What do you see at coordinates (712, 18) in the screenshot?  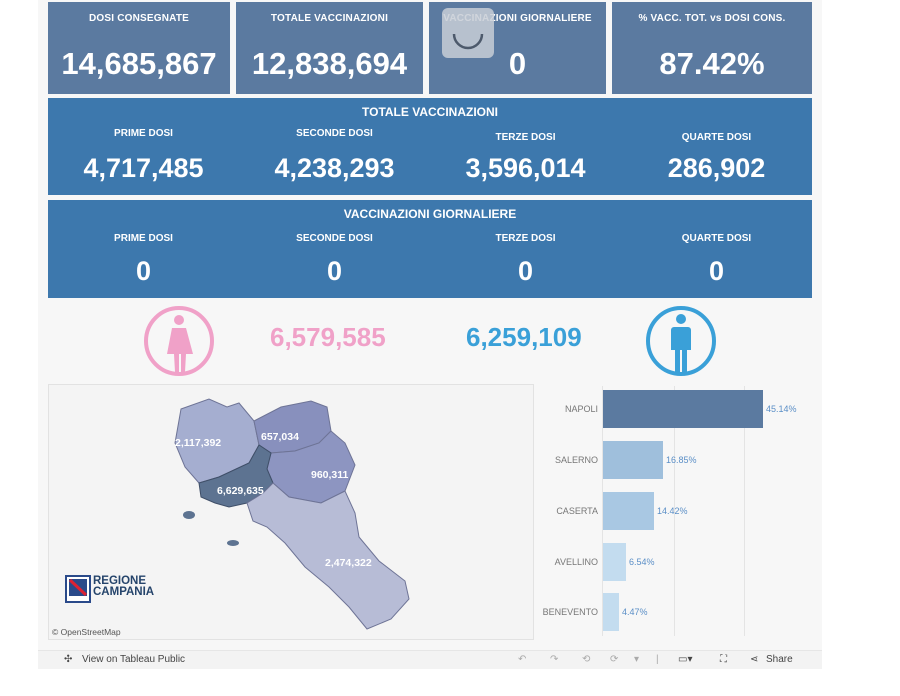 I see `kpi-label: % VACC. TOT. vs DOSI CONS.` at bounding box center [712, 18].